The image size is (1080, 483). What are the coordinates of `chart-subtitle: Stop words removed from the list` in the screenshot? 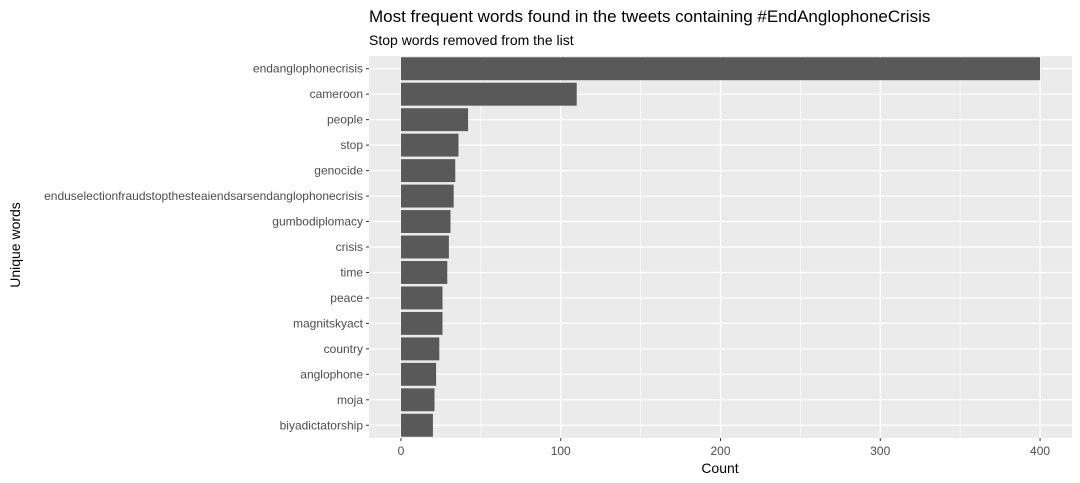 It's located at (471, 40).